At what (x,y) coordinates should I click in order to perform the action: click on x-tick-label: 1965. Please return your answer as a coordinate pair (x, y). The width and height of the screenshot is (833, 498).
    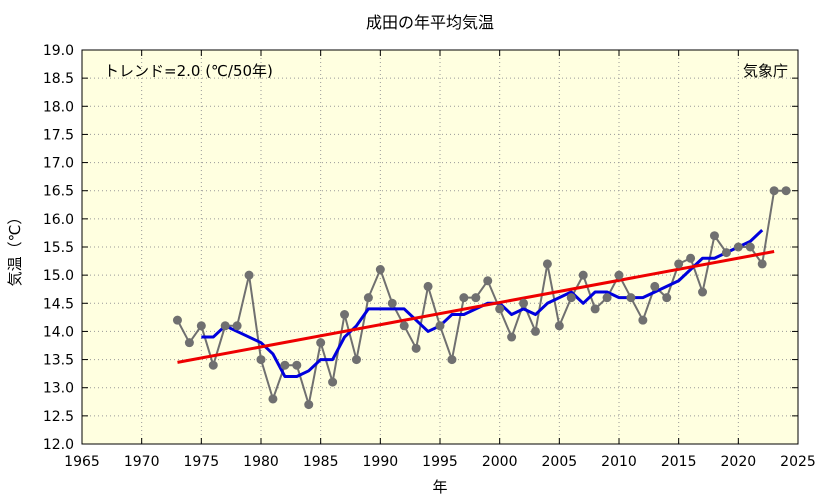
    Looking at the image, I should click on (82, 462).